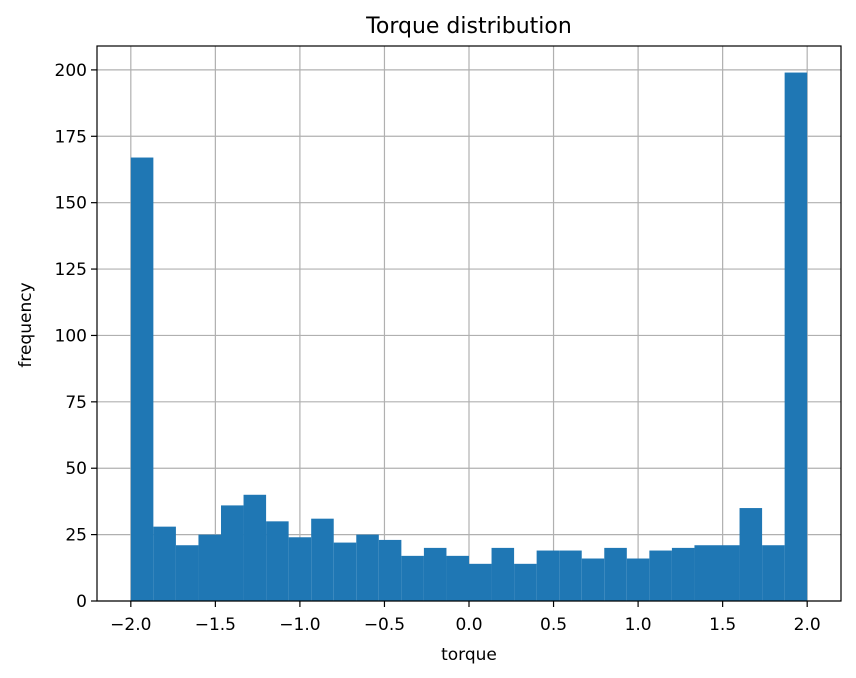  I want to click on x-tick-label: −1.0, so click(299, 625).